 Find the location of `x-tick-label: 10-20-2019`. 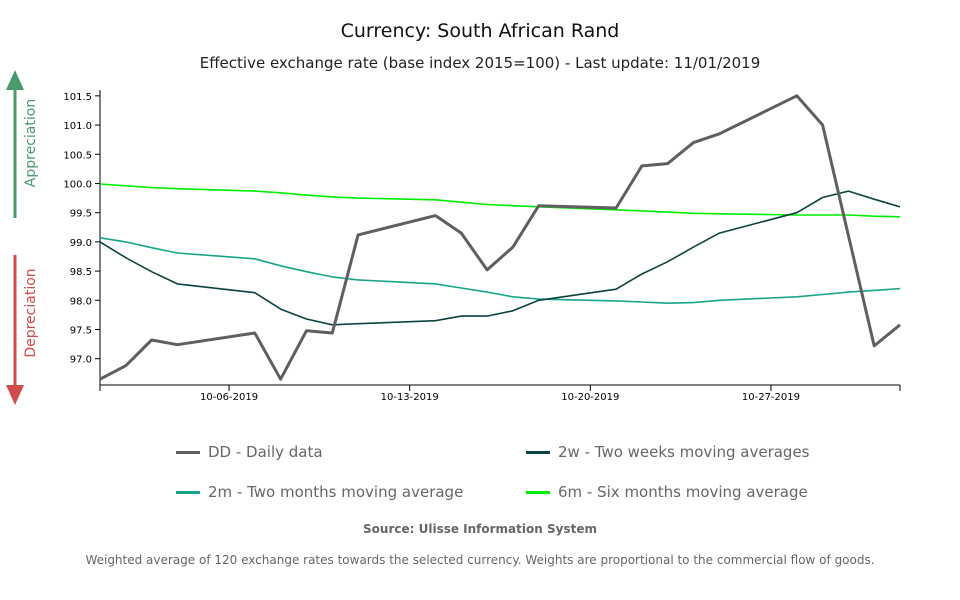

x-tick-label: 10-20-2019 is located at coordinates (590, 397).